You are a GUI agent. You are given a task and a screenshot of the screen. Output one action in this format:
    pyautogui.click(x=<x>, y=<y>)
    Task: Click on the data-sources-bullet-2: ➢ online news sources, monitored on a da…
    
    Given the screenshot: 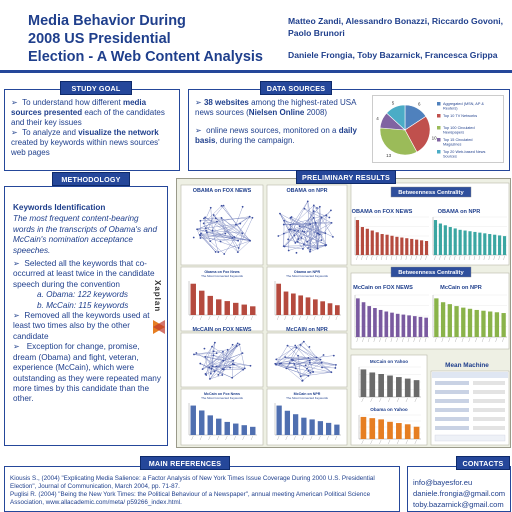 What is the action you would take?
    pyautogui.click(x=276, y=135)
    